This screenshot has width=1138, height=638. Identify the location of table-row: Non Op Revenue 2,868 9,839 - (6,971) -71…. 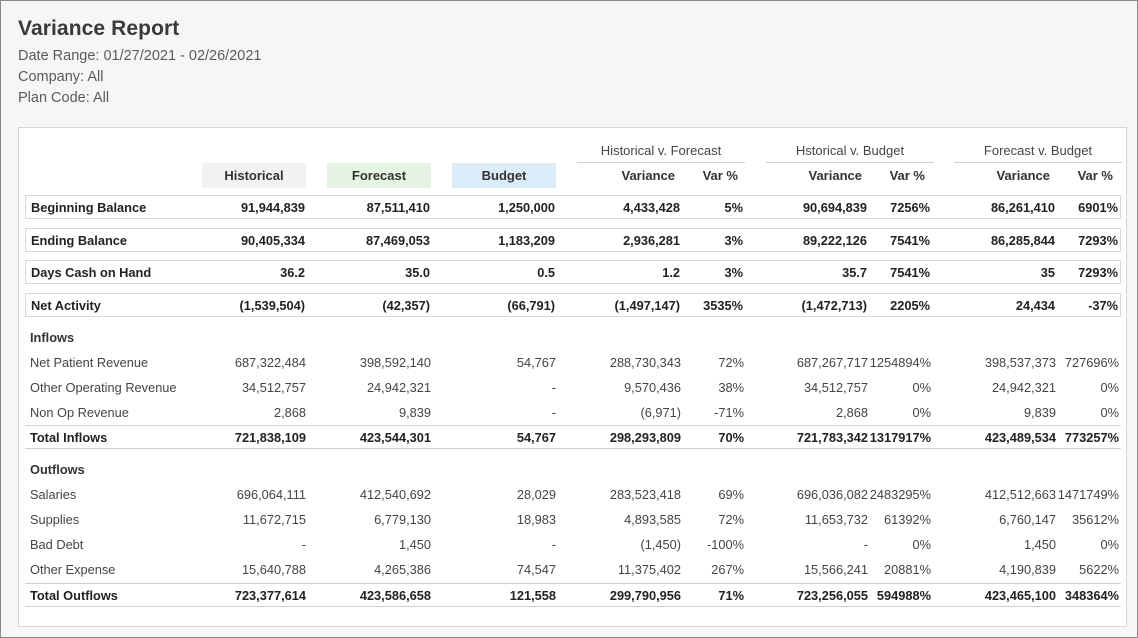
(573, 412).